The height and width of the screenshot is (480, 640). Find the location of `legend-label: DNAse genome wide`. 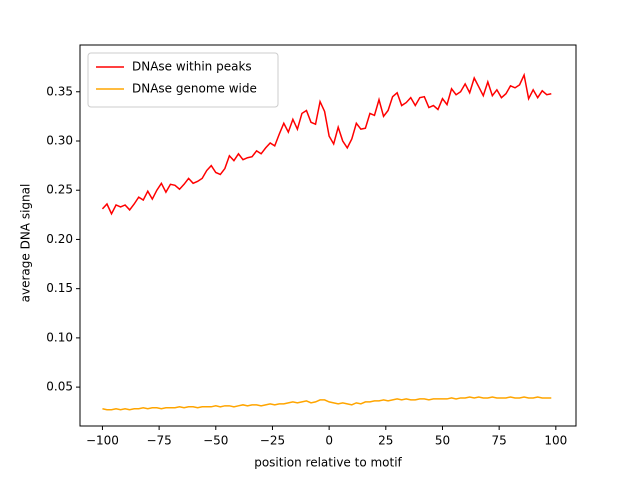

legend-label: DNAse genome wide is located at coordinates (194, 89).